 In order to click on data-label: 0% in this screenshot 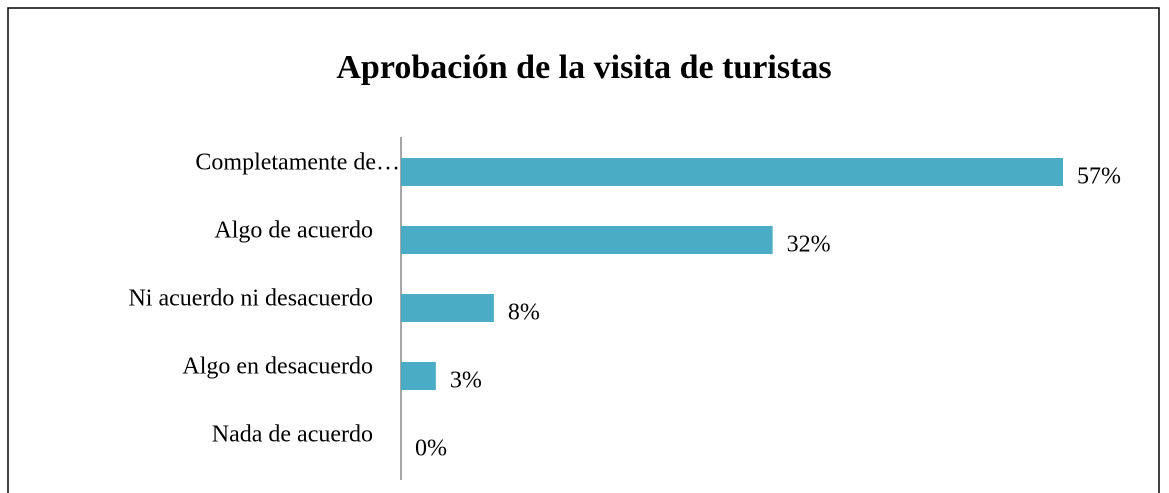, I will do `click(431, 449)`.